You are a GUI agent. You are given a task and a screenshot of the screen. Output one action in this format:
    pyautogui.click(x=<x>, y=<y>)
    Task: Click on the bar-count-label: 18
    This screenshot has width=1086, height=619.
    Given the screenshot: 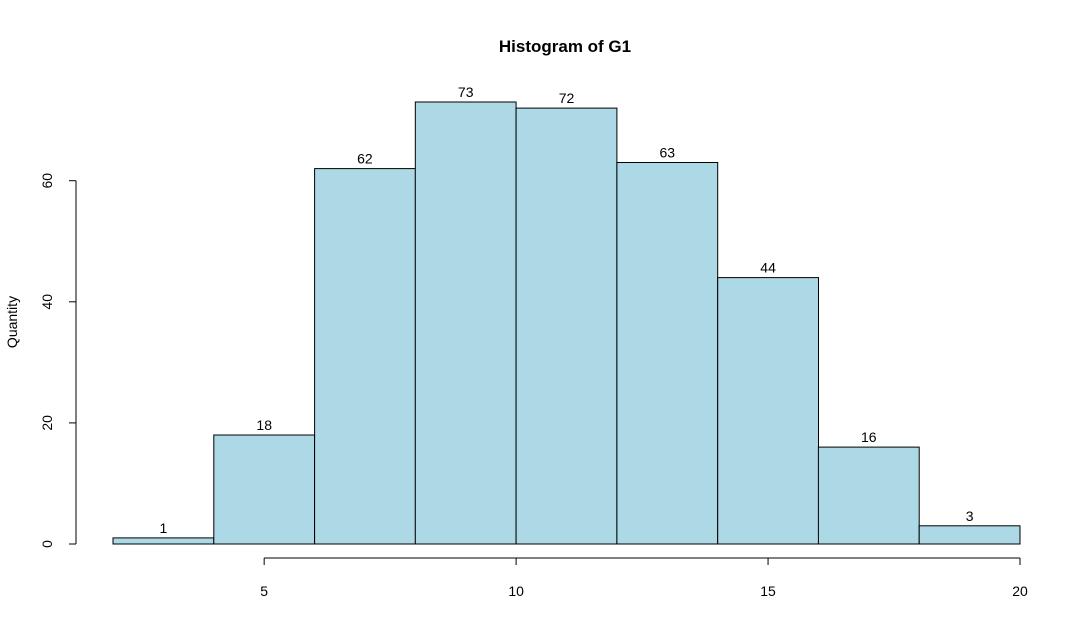 What is the action you would take?
    pyautogui.click(x=264, y=425)
    